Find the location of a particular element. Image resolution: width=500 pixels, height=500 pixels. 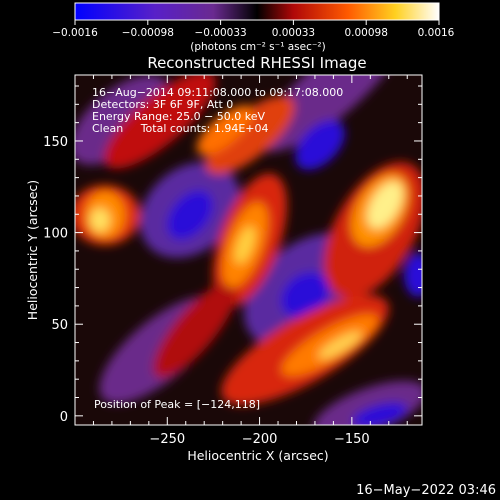

info-line-2: Energy Range: 25.0 − 50.0 keV is located at coordinates (179, 116).